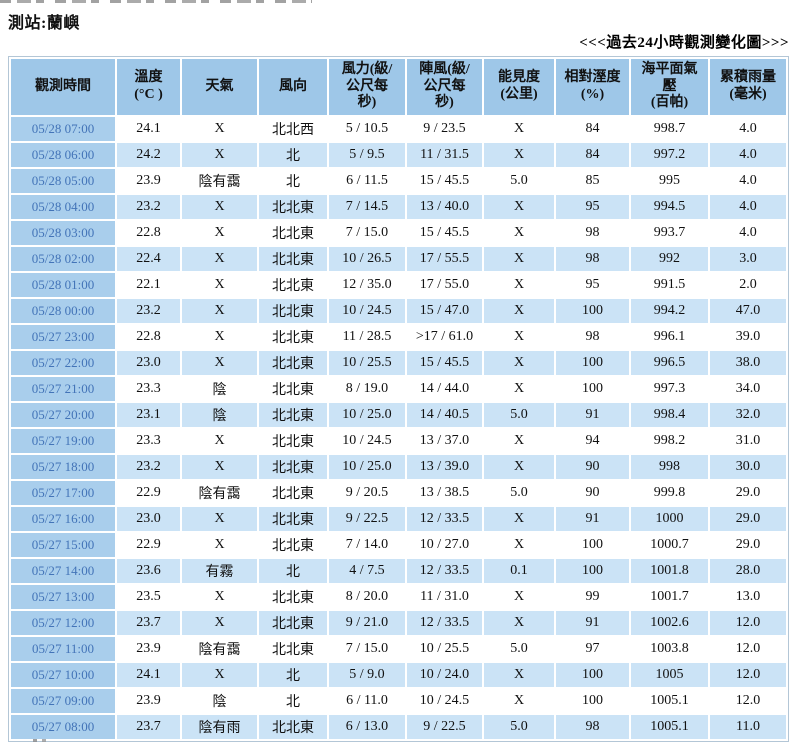 The height and width of the screenshot is (744, 793). I want to click on gust-cell: 13 / 37.0, so click(444, 441).